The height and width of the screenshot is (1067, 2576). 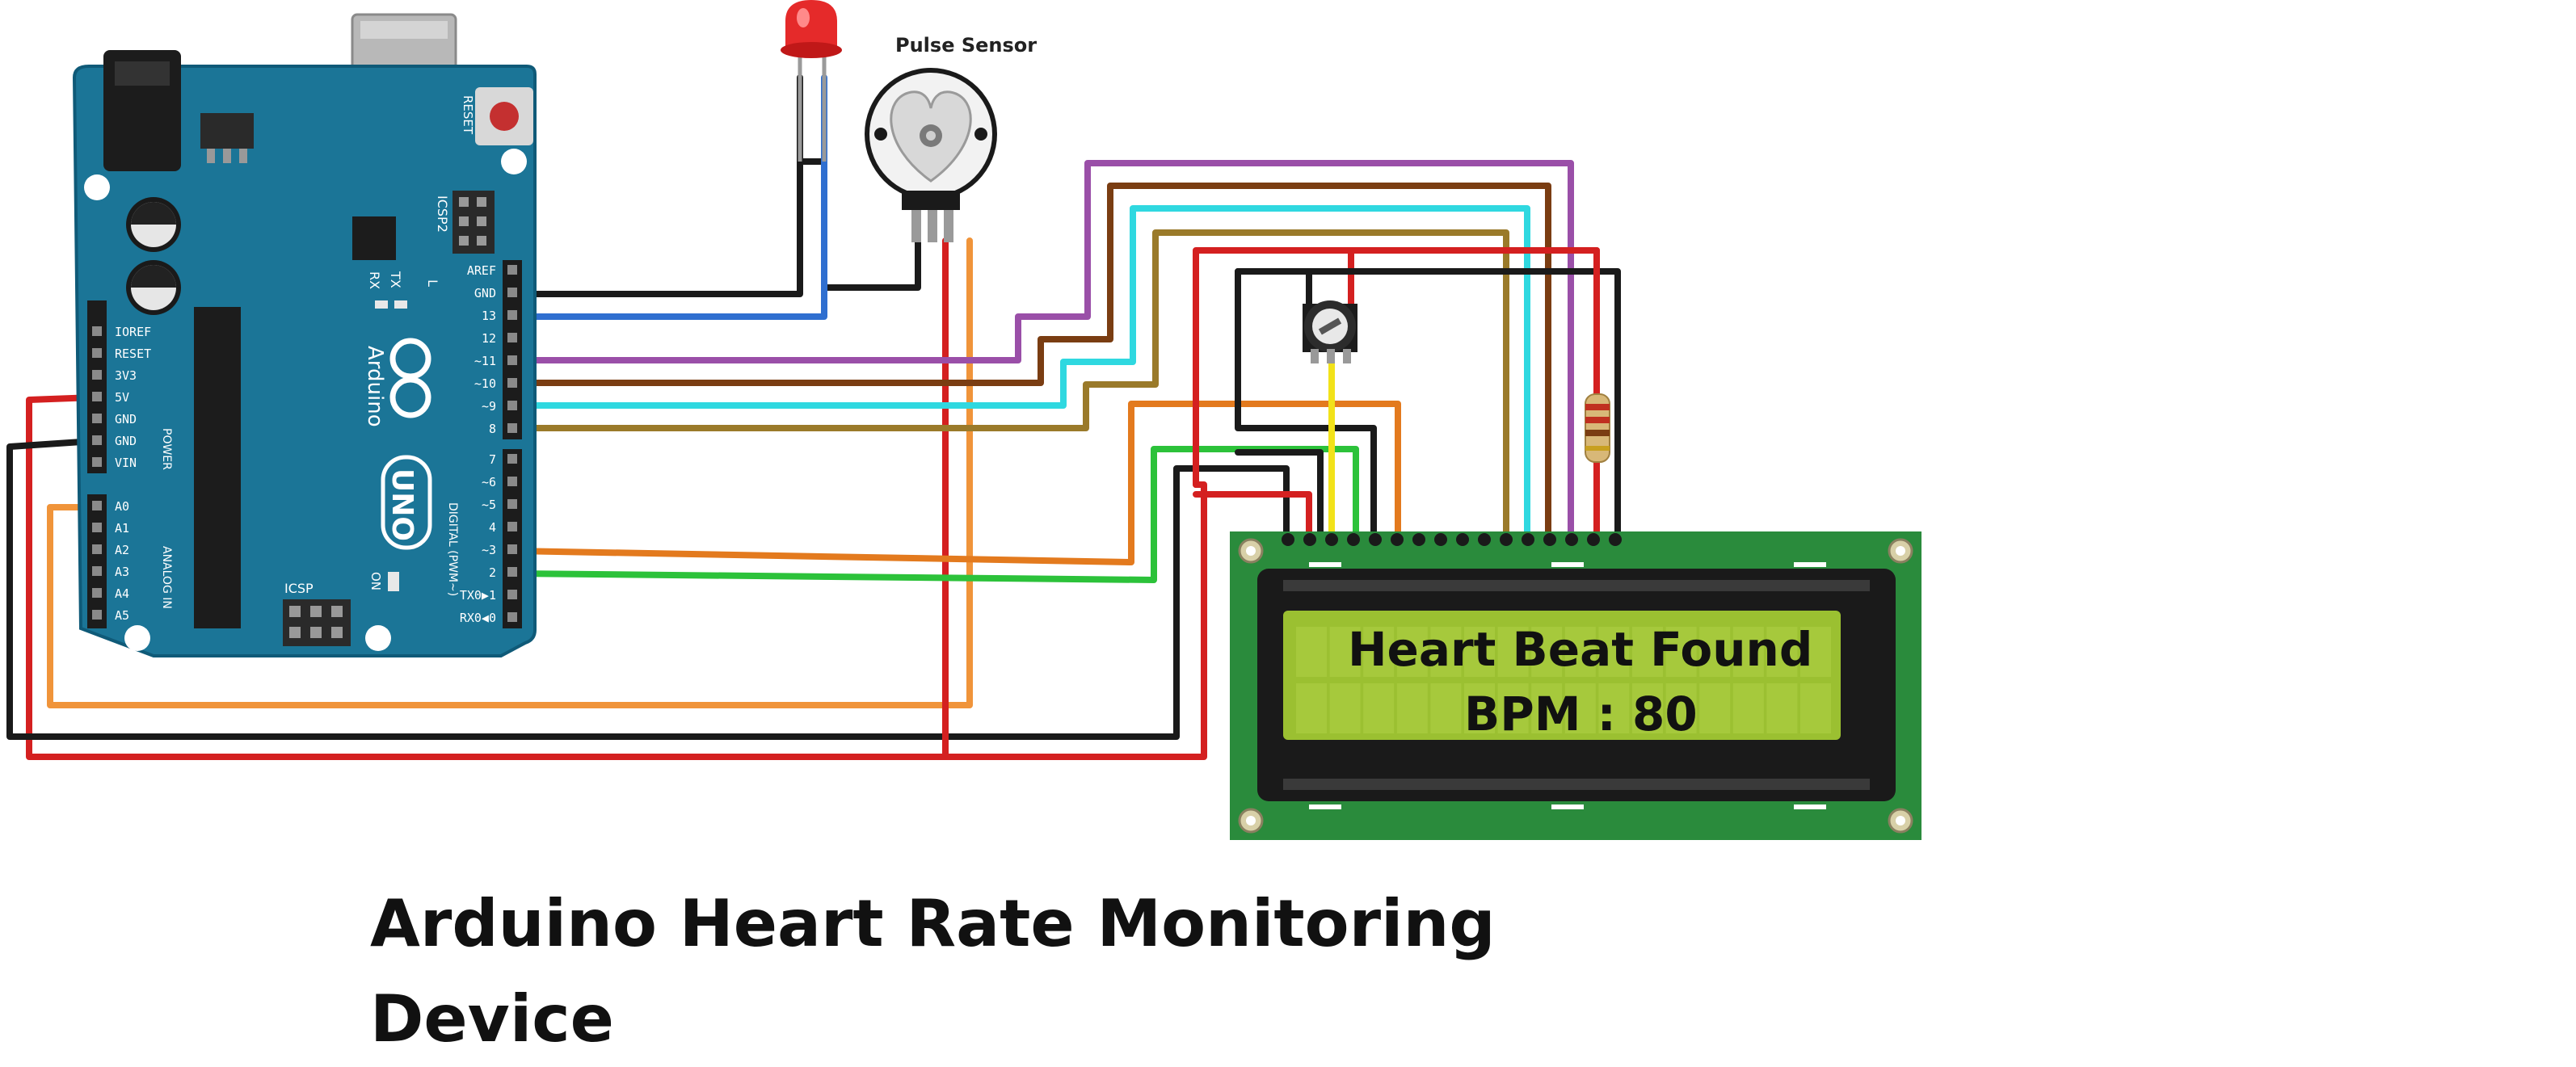 What do you see at coordinates (126, 463) in the screenshot?
I see `pin-label: VIN` at bounding box center [126, 463].